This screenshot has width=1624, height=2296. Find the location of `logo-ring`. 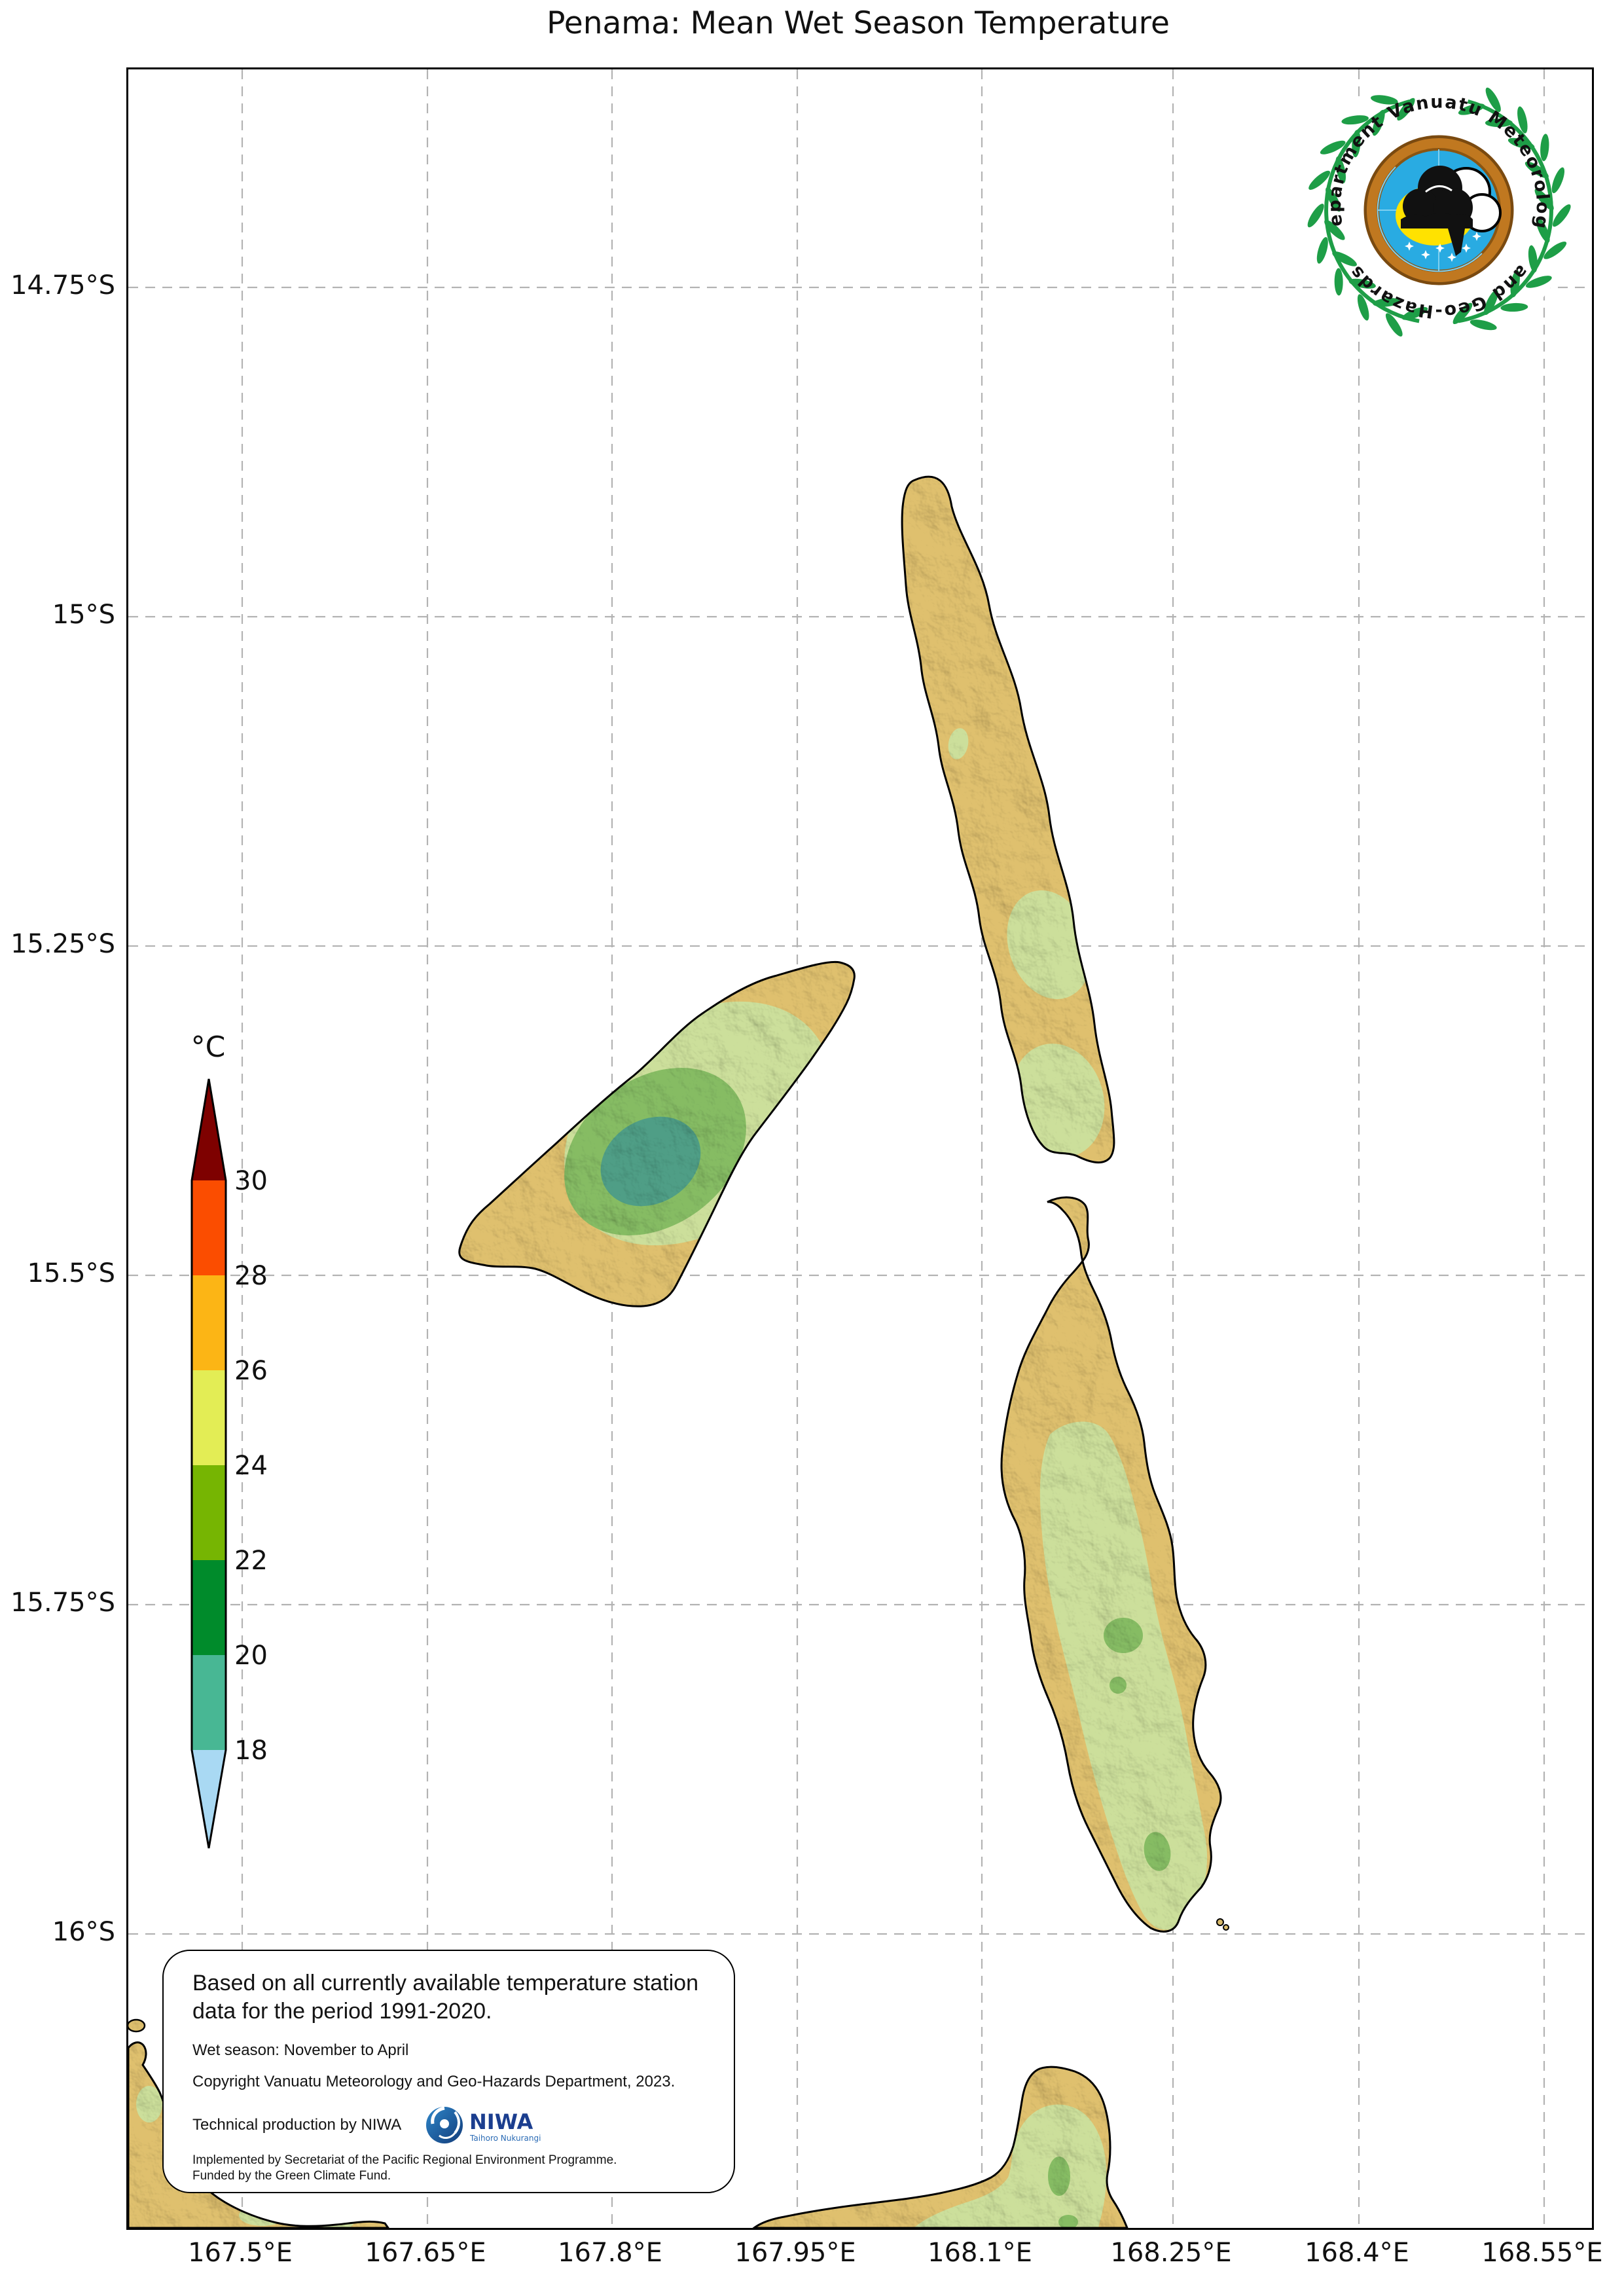

logo-ring is located at coordinates (1439, 210).